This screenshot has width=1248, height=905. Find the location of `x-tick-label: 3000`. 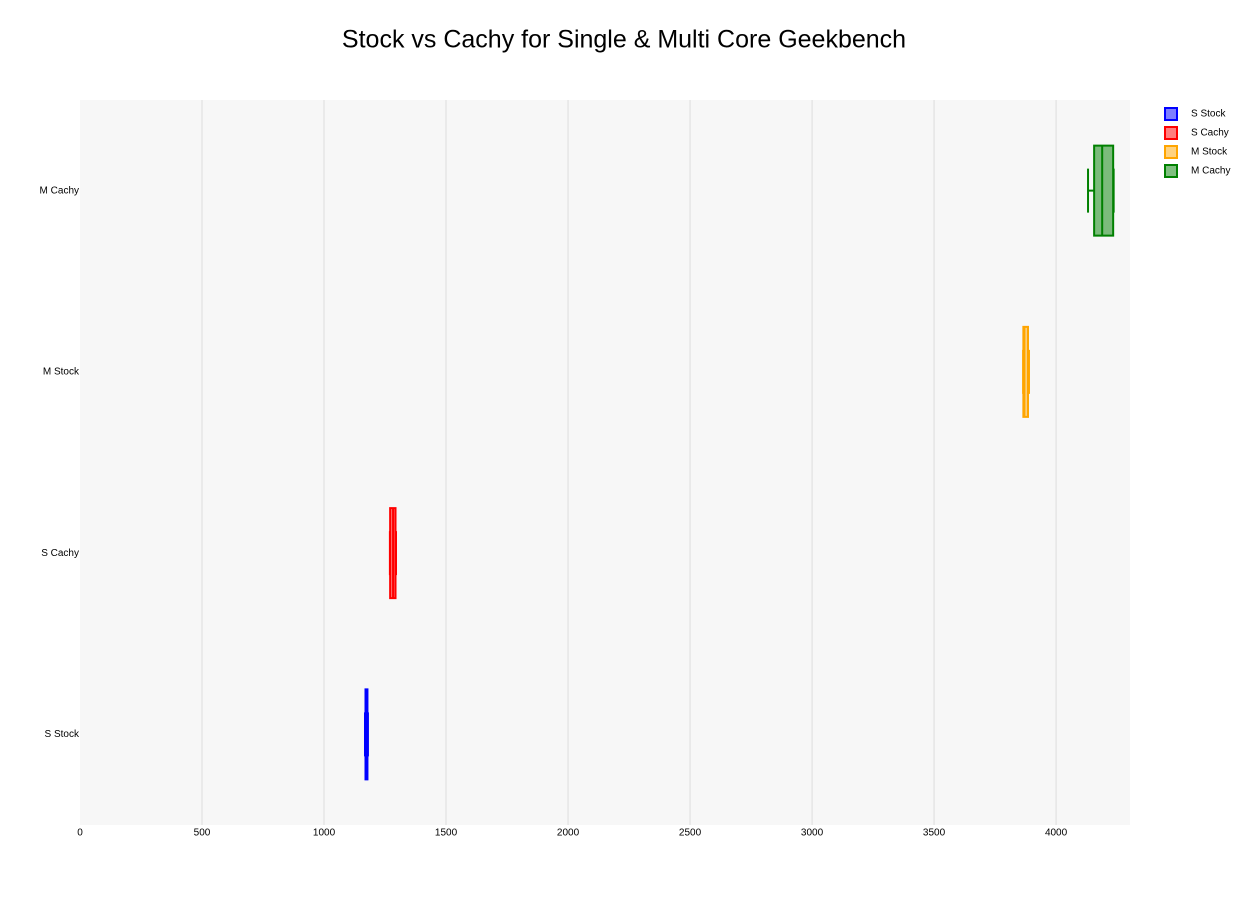

x-tick-label: 3000 is located at coordinates (812, 833).